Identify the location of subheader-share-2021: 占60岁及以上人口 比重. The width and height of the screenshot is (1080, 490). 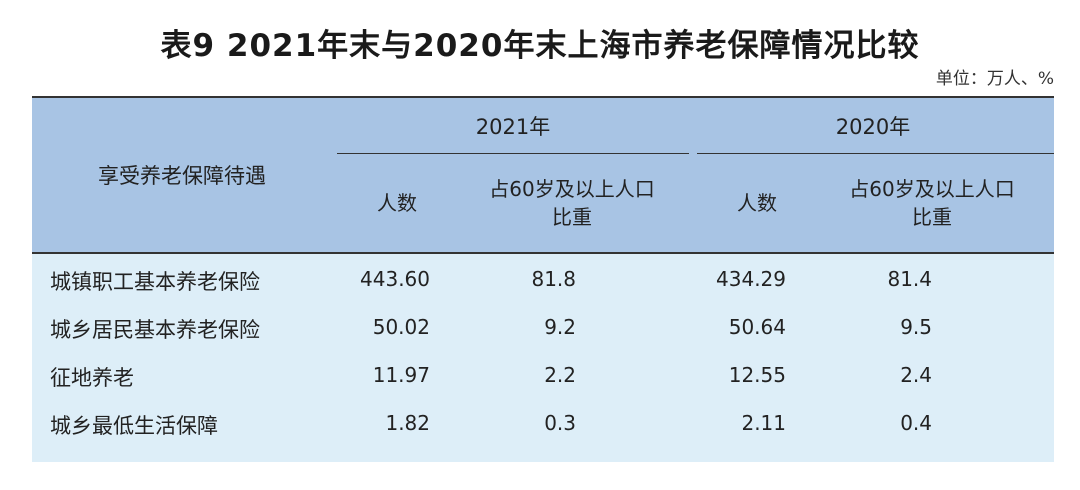
(572, 203).